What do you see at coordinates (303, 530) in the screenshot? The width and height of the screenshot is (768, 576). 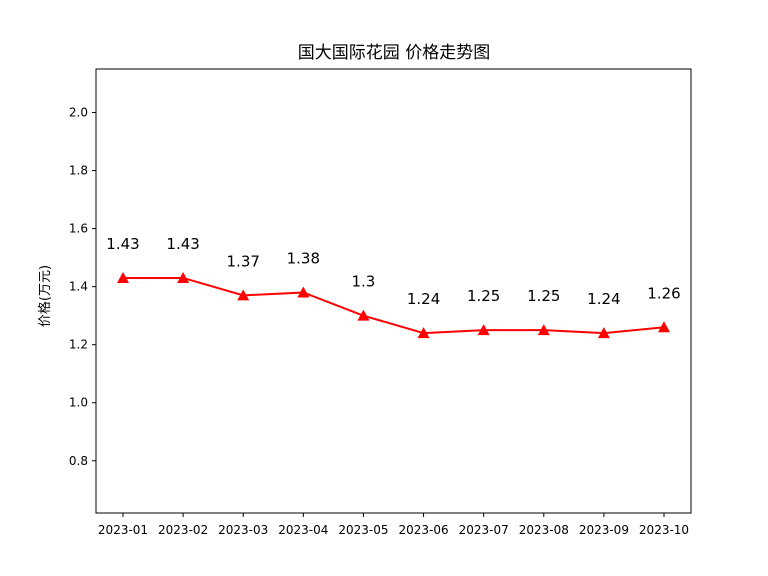 I see `x-tick-label: 2023-04` at bounding box center [303, 530].